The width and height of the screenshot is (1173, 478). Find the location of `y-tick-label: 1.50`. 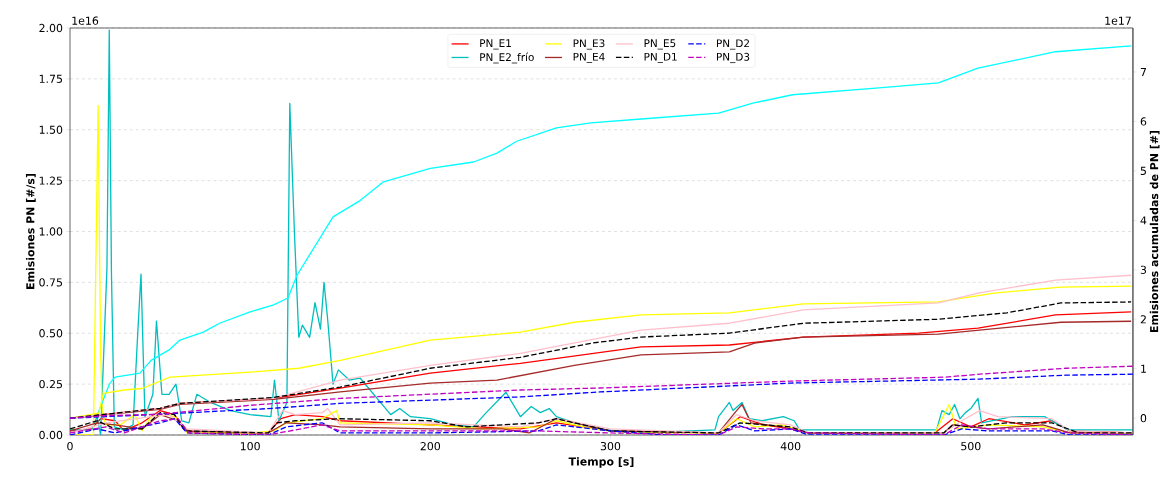

y-tick-label: 1.50 is located at coordinates (51, 129).